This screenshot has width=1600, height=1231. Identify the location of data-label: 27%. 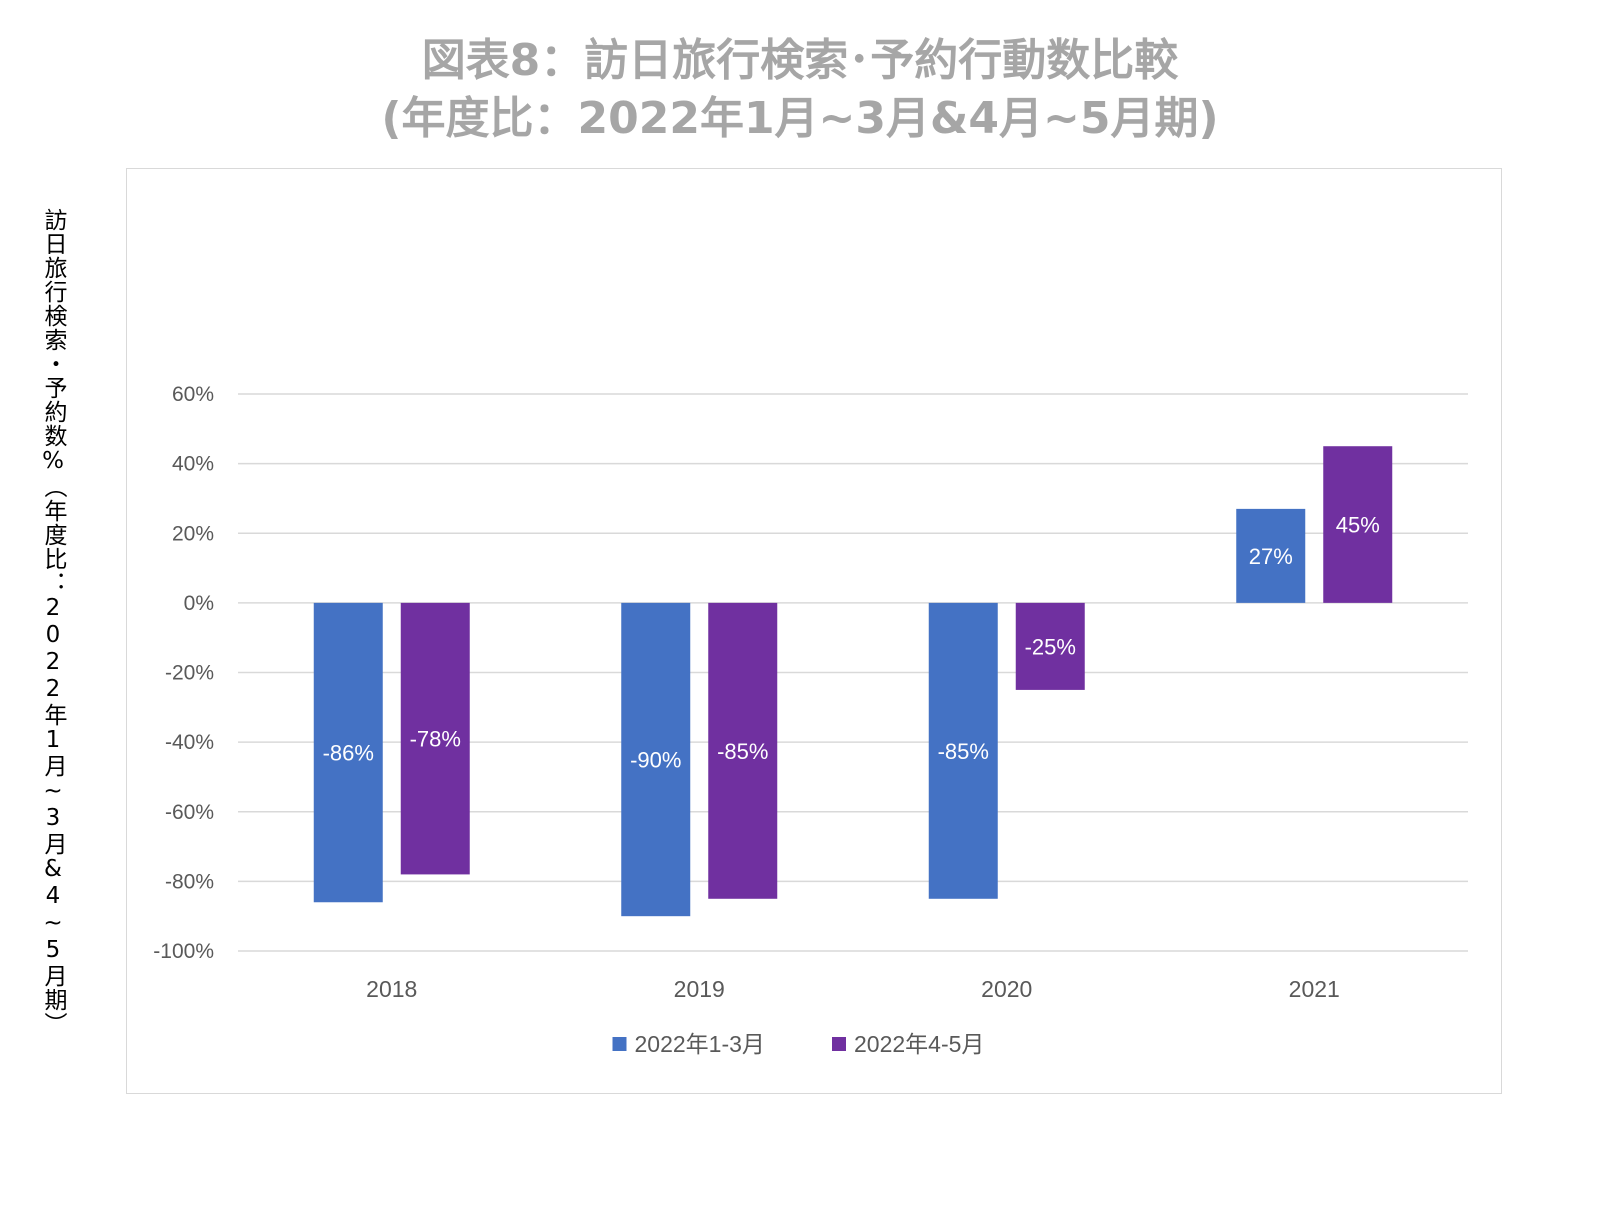
(1271, 556).